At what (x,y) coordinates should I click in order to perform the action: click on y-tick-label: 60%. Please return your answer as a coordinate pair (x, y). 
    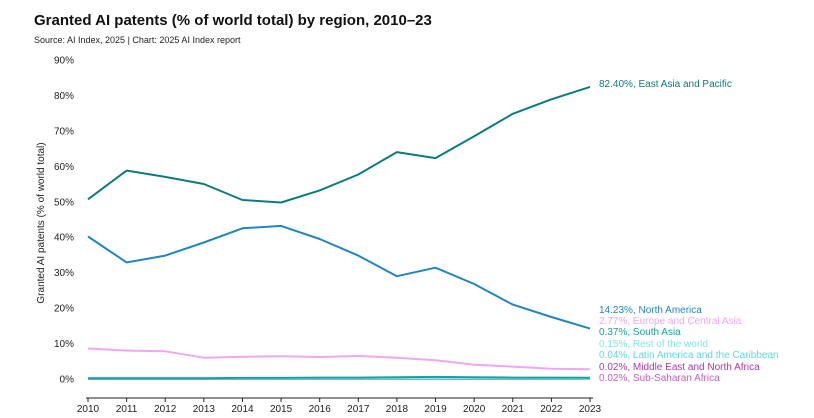
    Looking at the image, I should click on (64, 167).